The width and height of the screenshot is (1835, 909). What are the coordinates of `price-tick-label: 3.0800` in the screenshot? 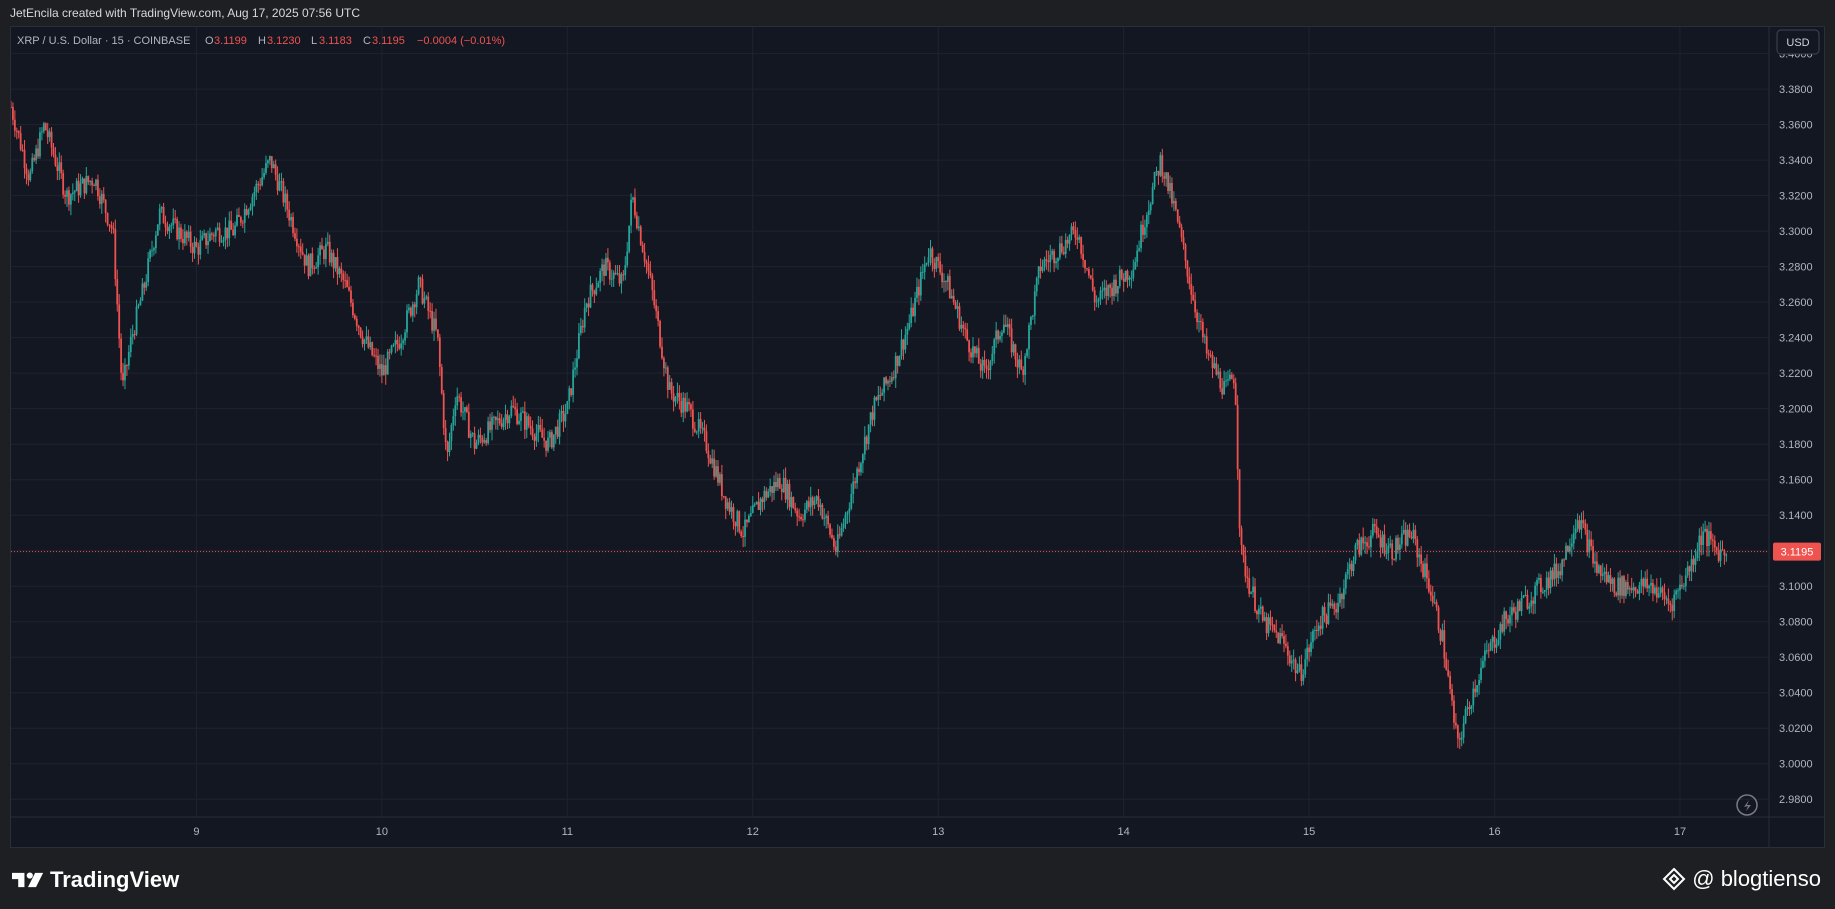 It's located at (1796, 623).